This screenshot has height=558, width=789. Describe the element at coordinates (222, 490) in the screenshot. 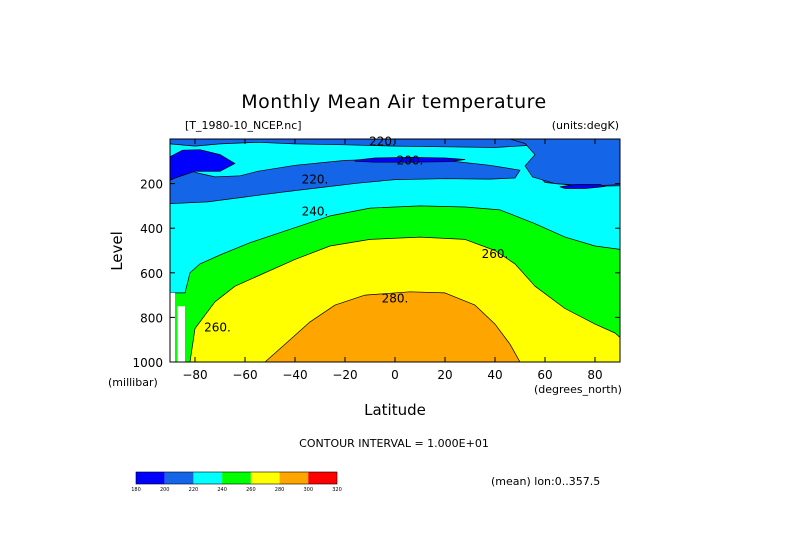

I see `colorbar-tick-label-3: 240` at that location.